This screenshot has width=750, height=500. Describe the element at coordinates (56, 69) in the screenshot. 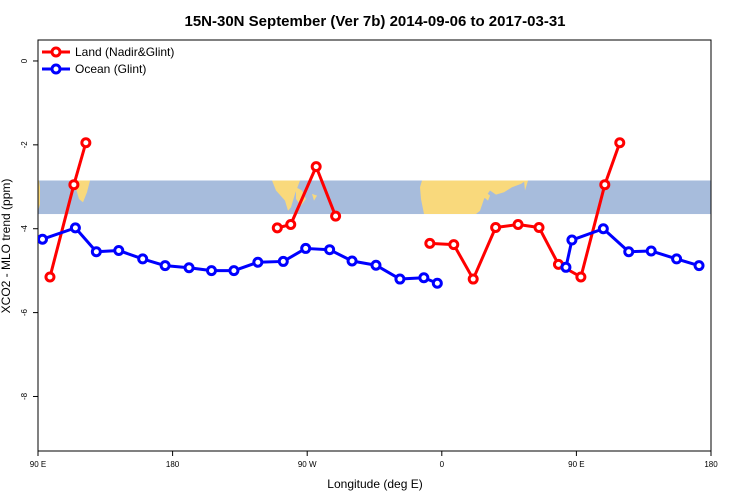

I see `legend-marker-ocean` at that location.